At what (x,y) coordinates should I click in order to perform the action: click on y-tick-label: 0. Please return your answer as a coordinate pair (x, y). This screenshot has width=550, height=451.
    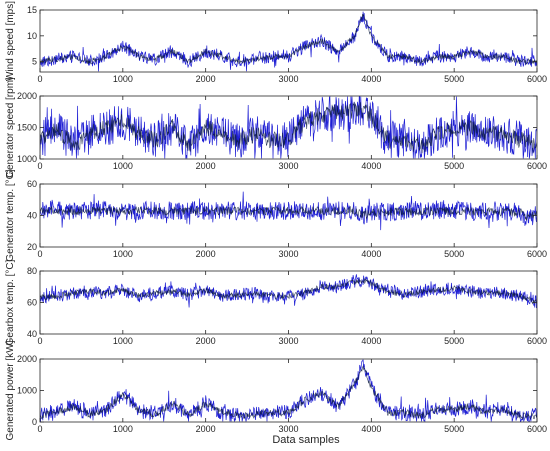
    Looking at the image, I should click on (34, 422).